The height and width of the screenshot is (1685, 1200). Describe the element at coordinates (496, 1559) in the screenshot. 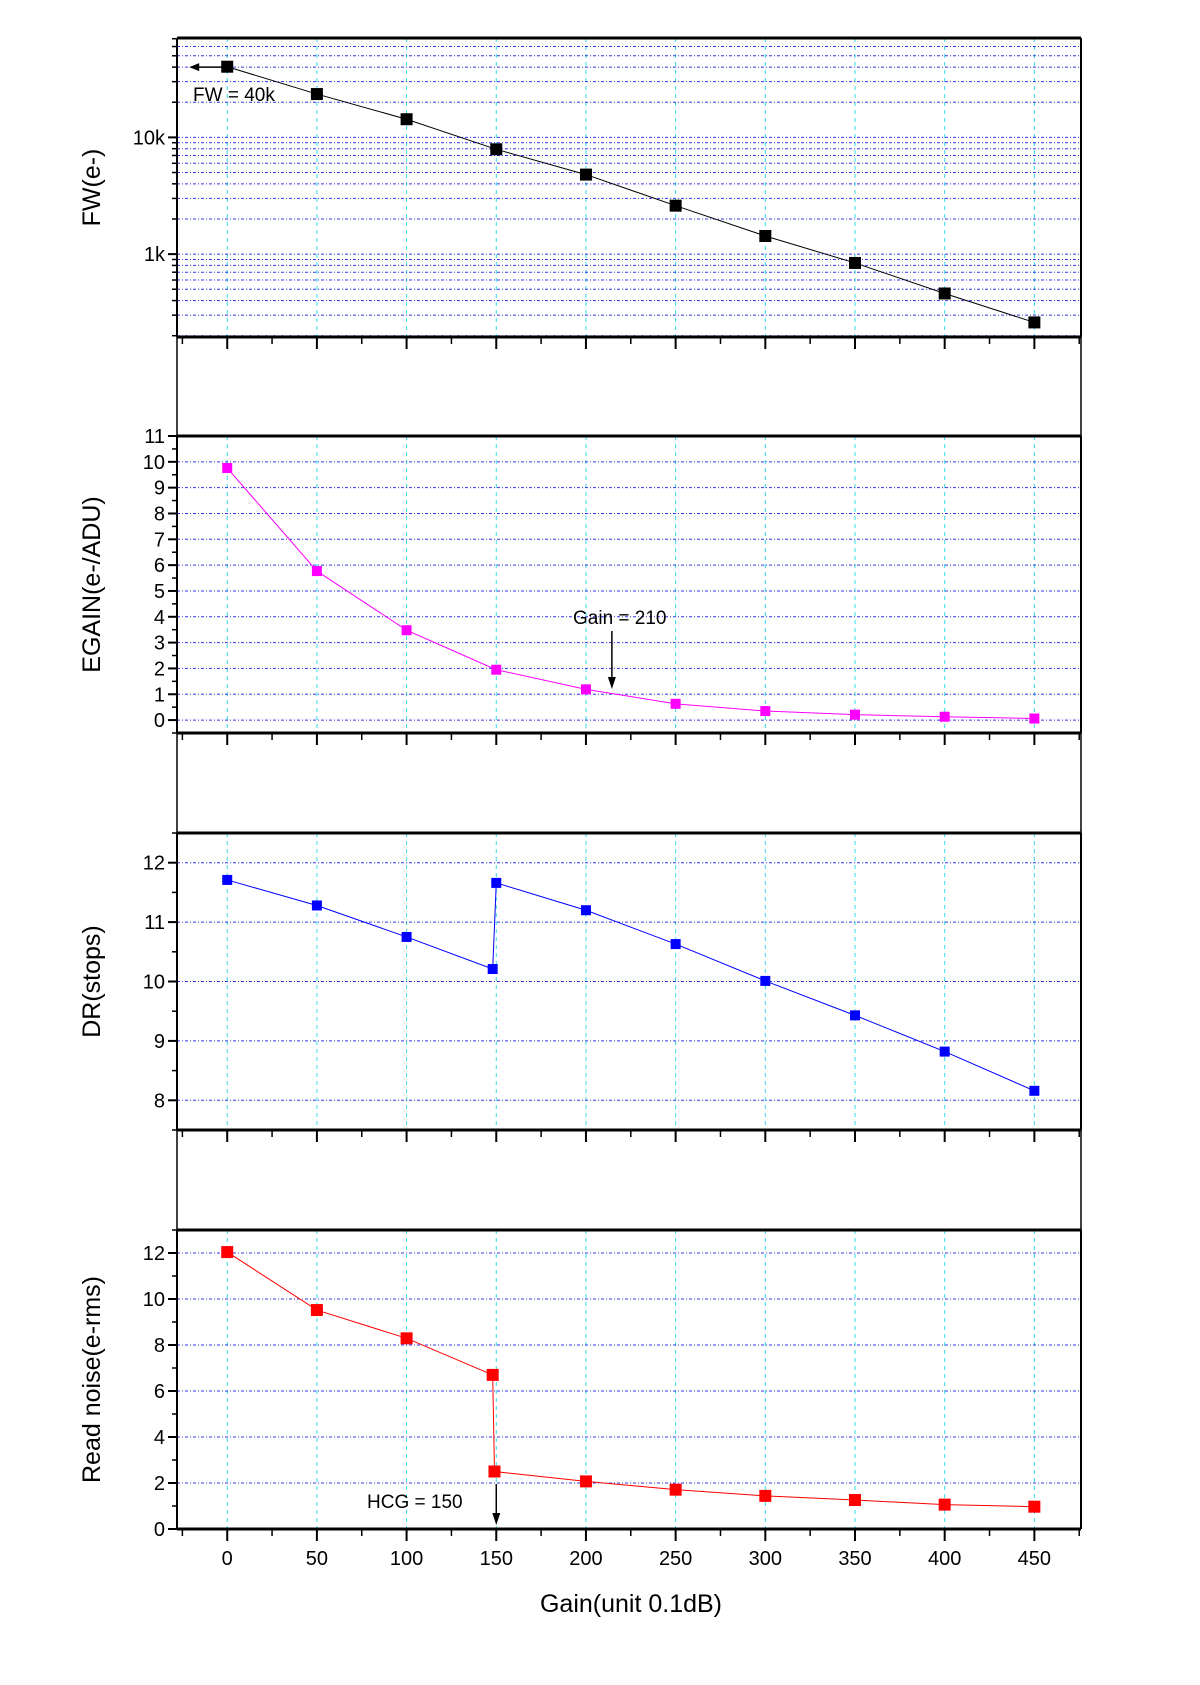

I see `x-tick-label: 150` at that location.